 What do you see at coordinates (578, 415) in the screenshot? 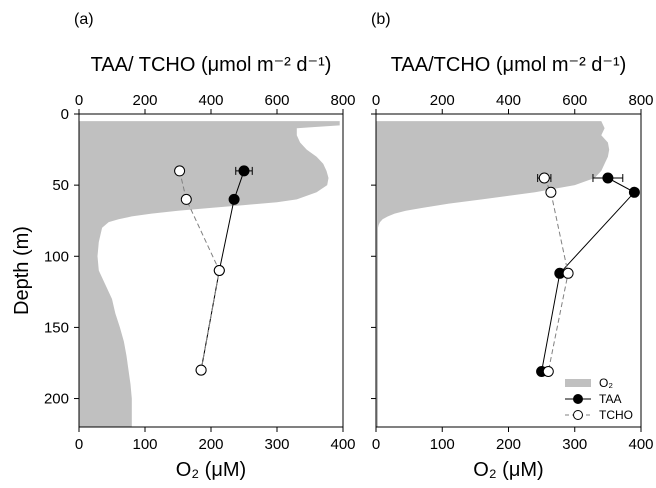
I see `legend-tcho-marker` at bounding box center [578, 415].